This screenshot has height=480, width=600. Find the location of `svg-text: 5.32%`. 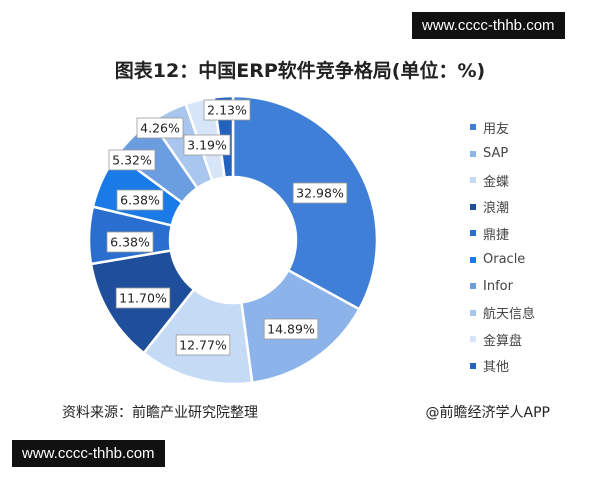

svg-text: 5.32% is located at coordinates (132, 160).